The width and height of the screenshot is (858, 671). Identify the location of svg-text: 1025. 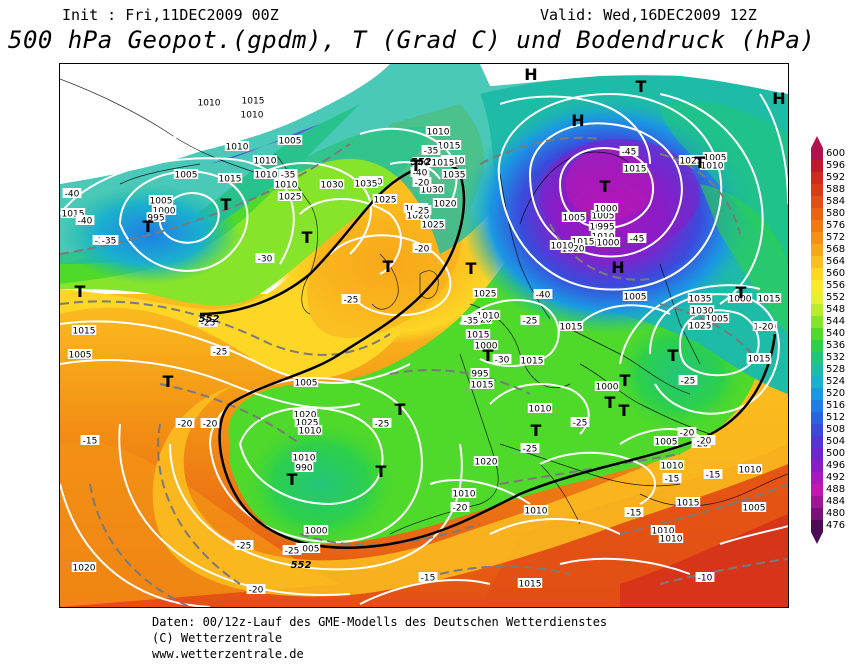
(691, 162).